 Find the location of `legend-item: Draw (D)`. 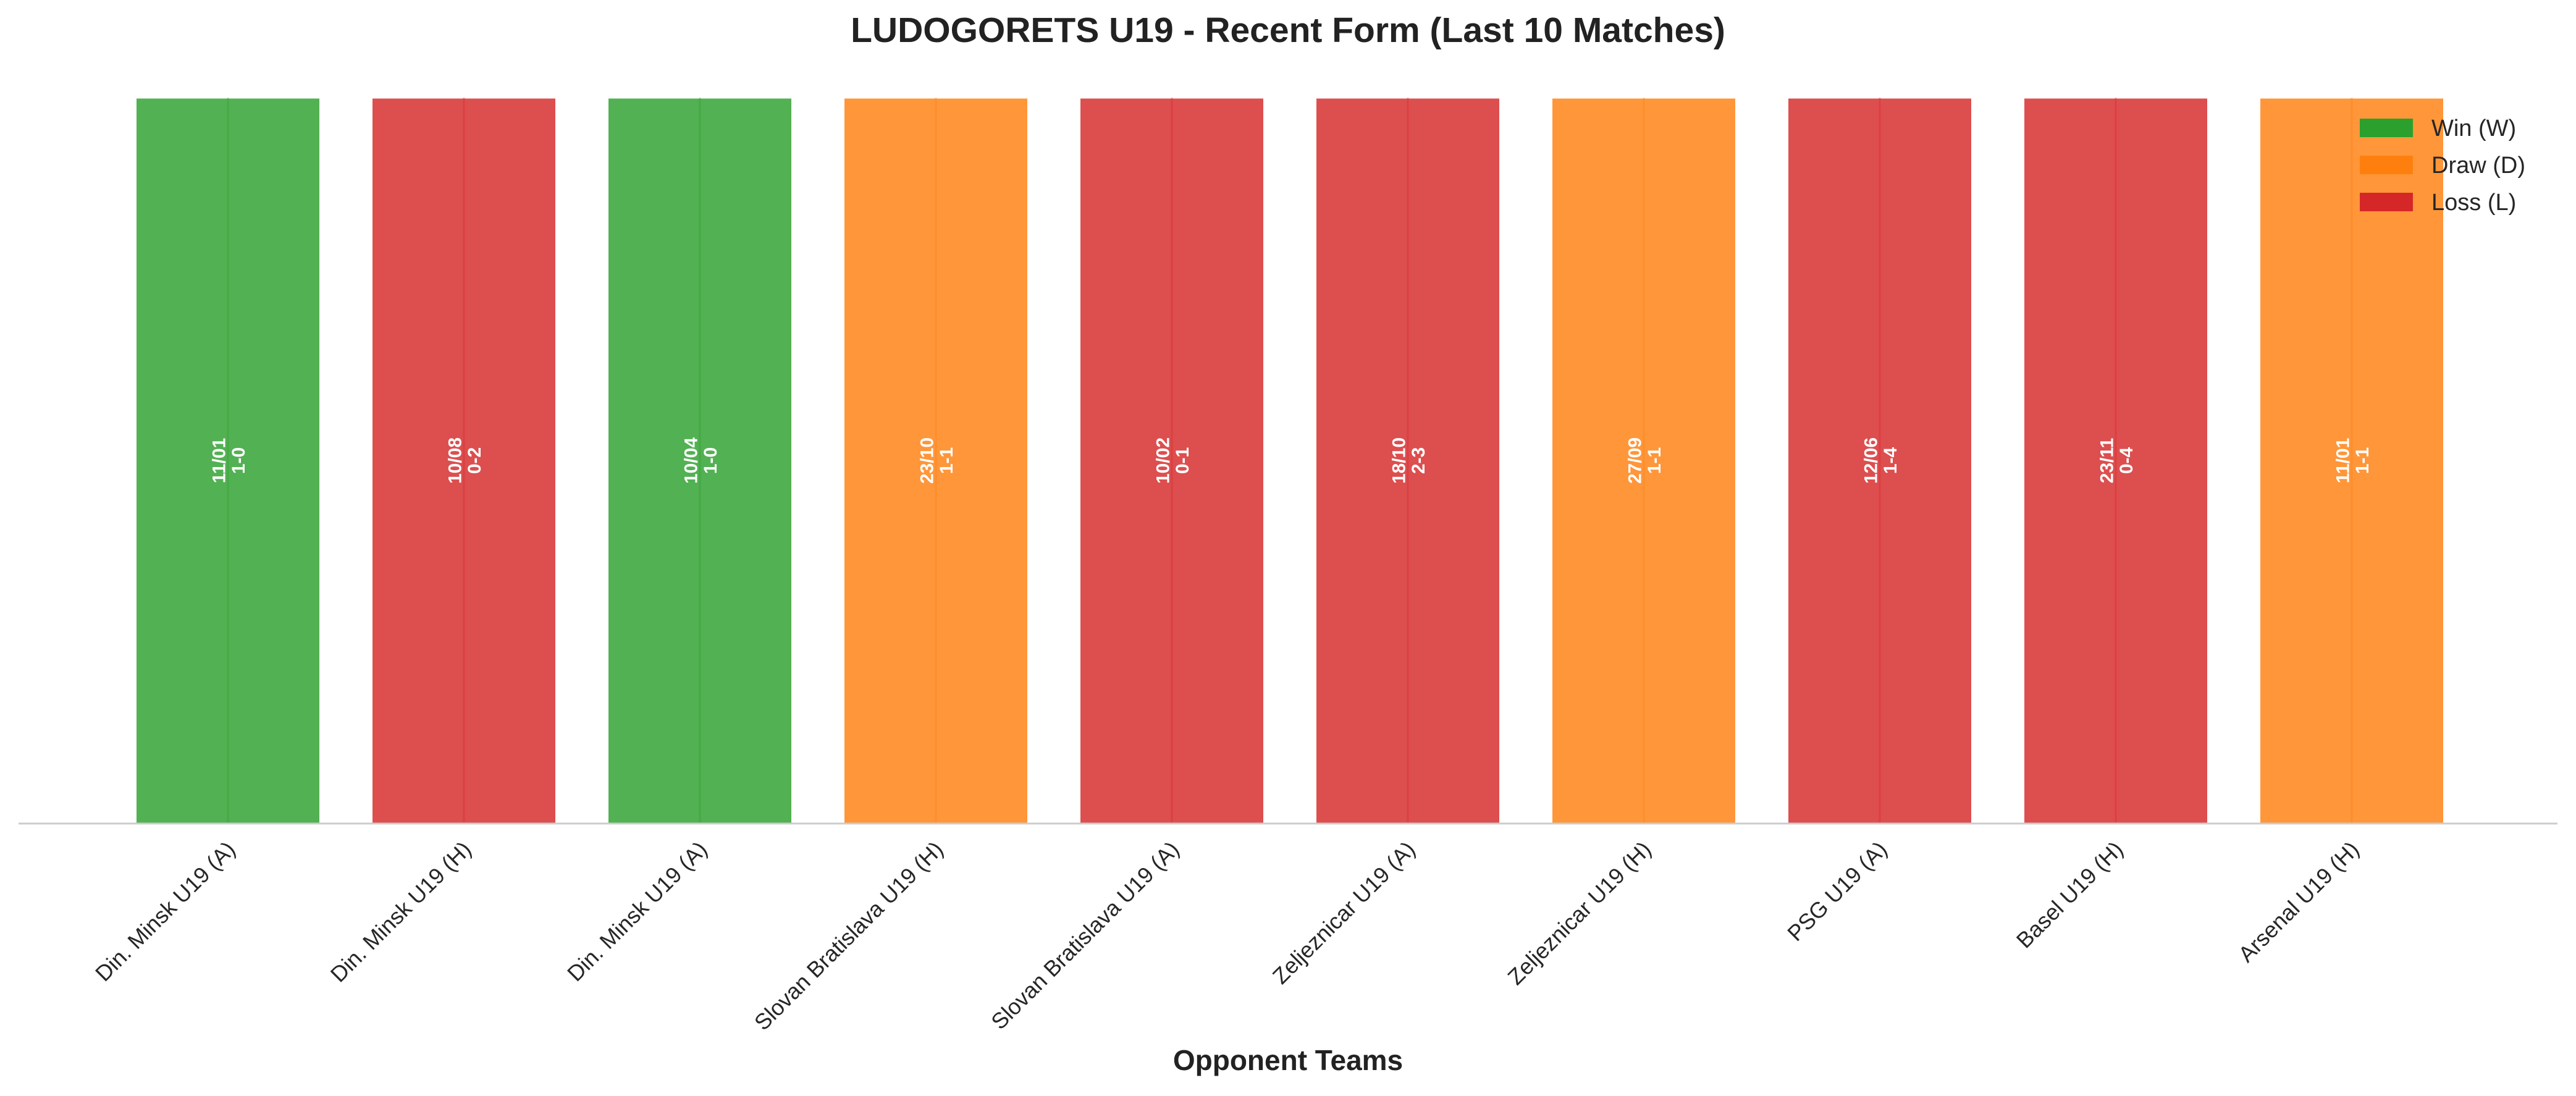

legend-item: Draw (D) is located at coordinates (2442, 166).